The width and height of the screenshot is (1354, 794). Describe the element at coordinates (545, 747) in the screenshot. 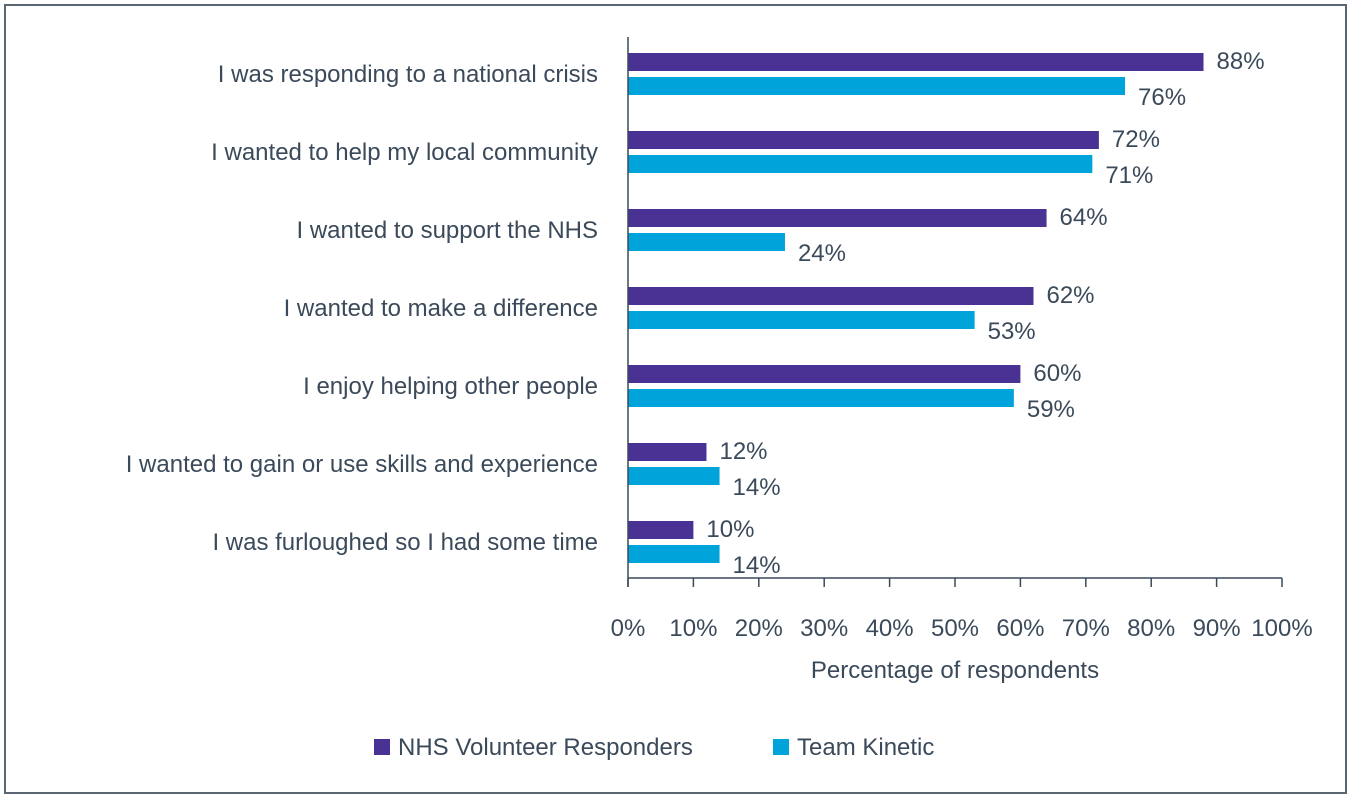

I see `legend-label: NHS Volunteer Responders` at that location.